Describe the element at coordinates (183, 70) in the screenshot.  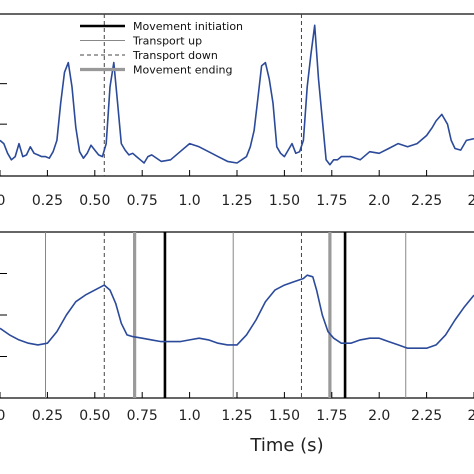
I see `legend-label-movement-ending: Movement ending` at that location.